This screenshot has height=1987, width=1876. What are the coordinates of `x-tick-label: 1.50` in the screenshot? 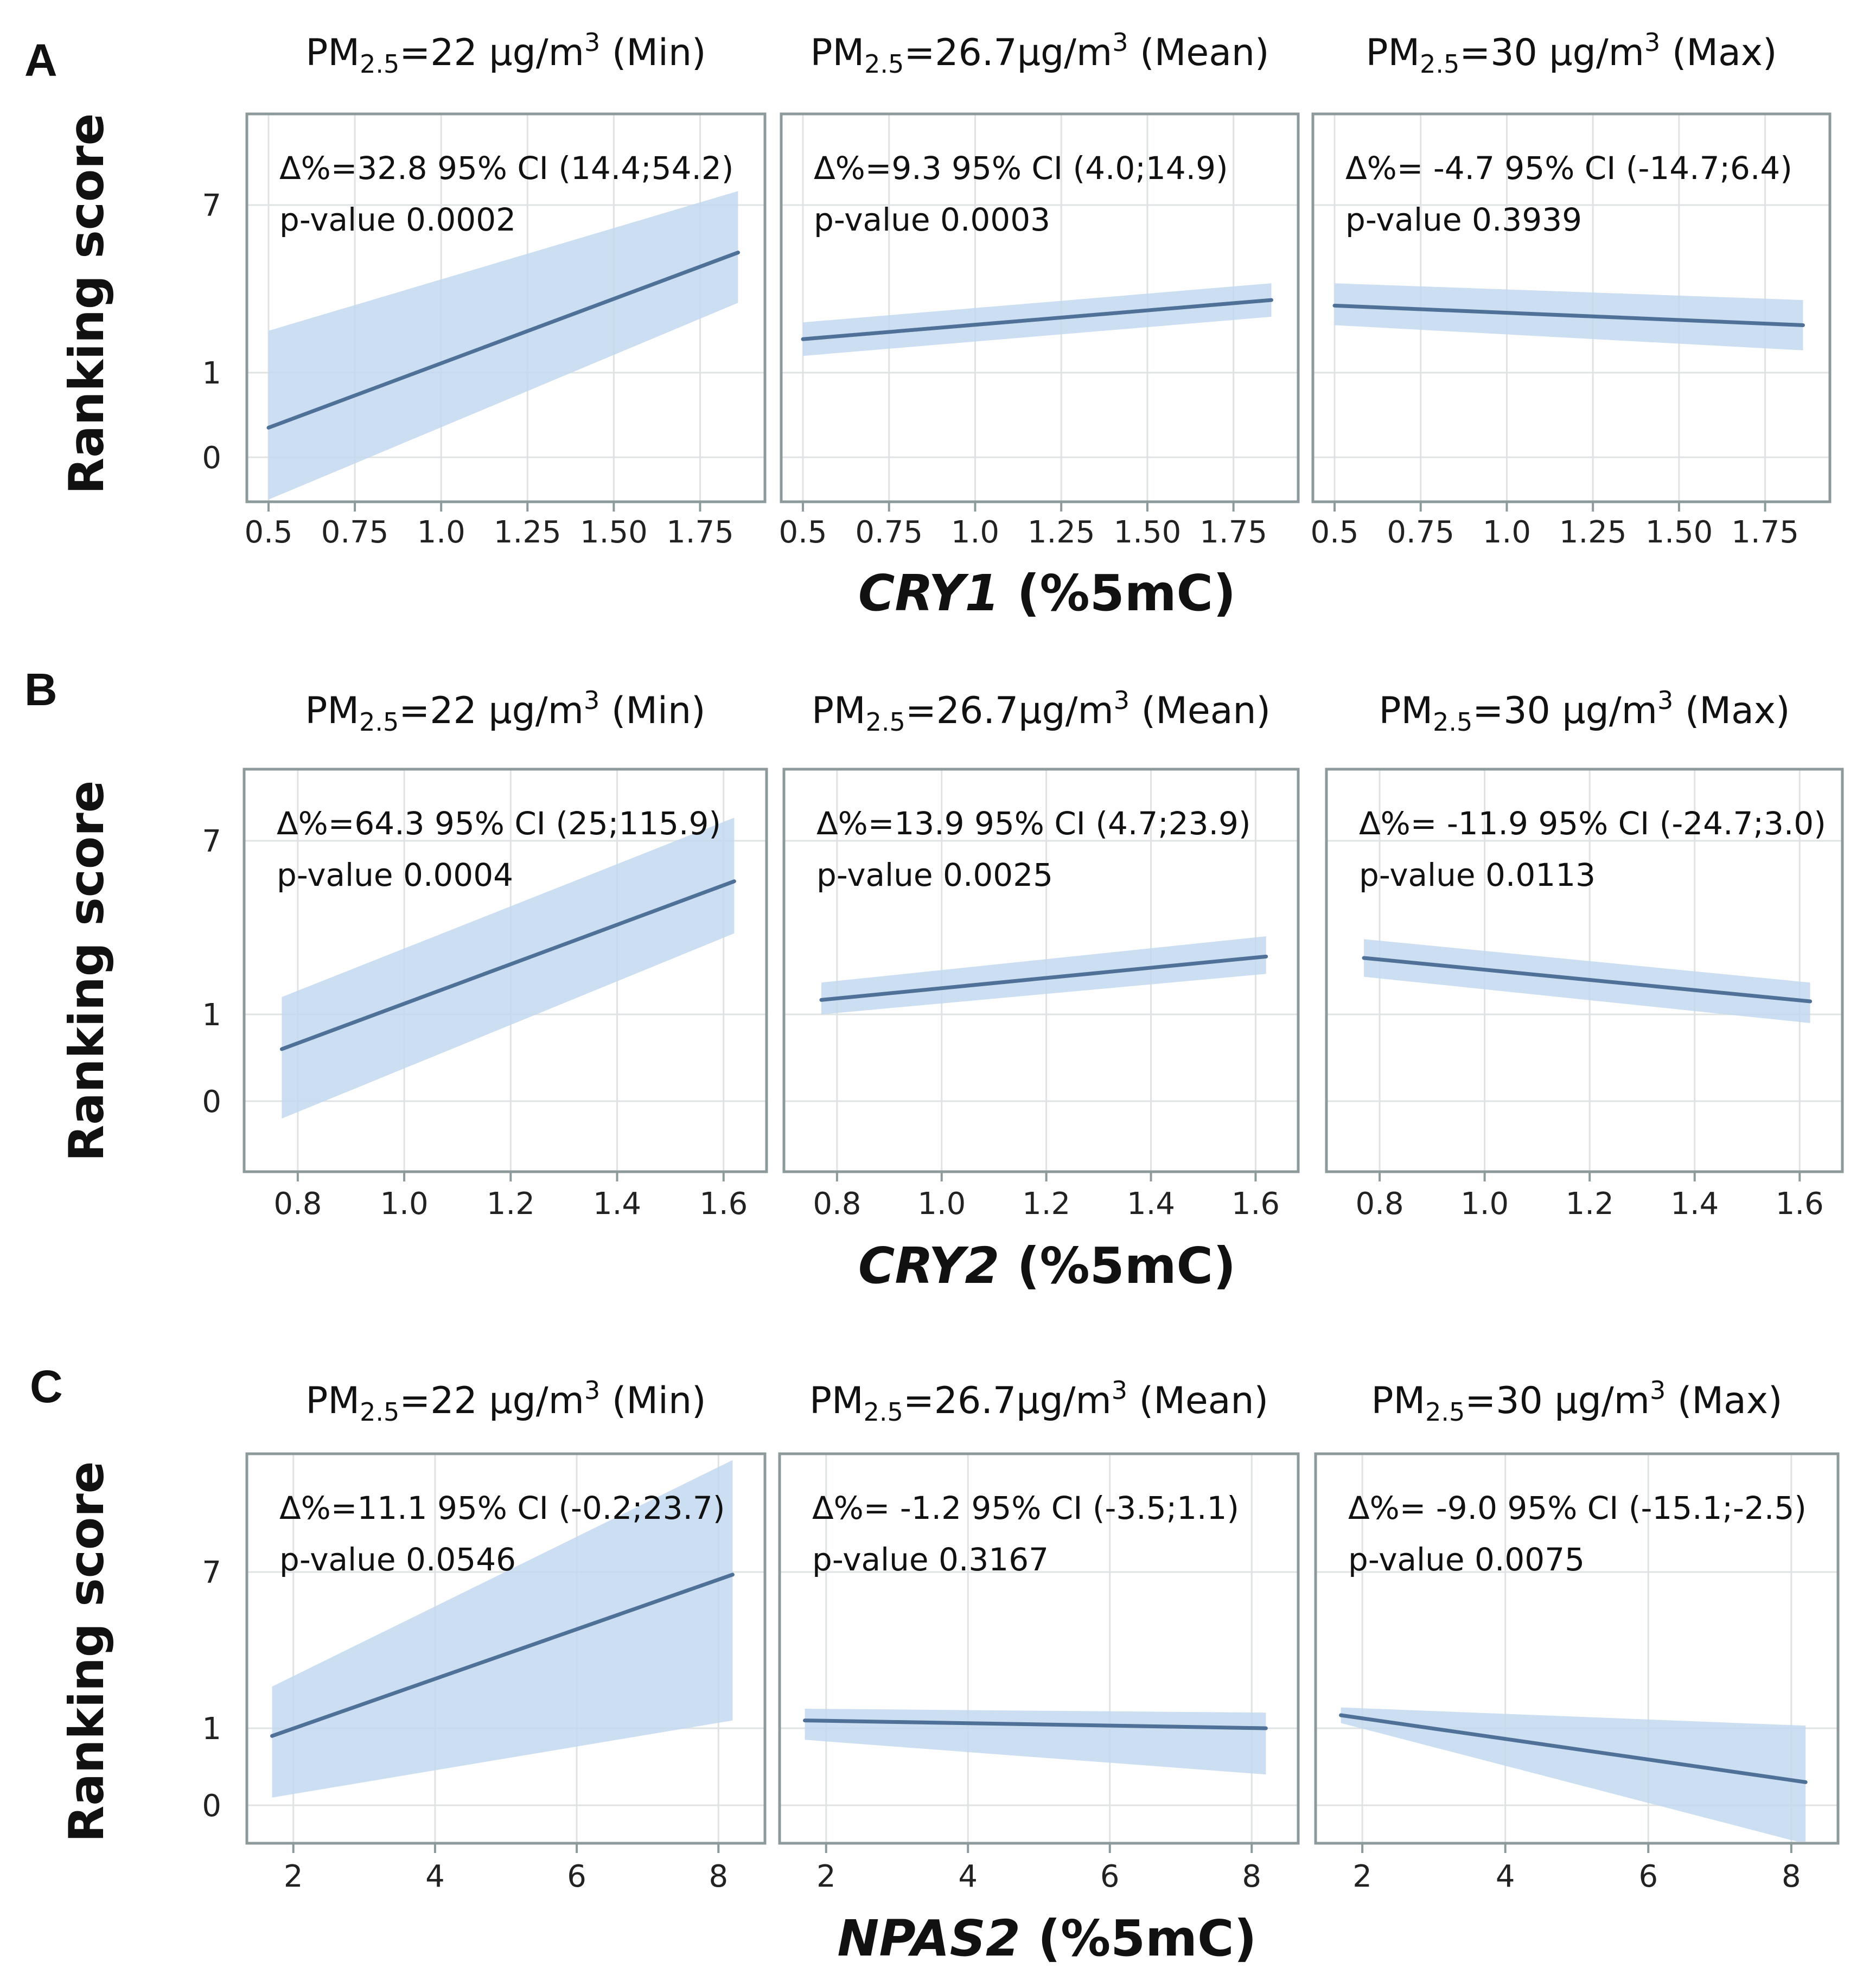 It's located at (1679, 532).